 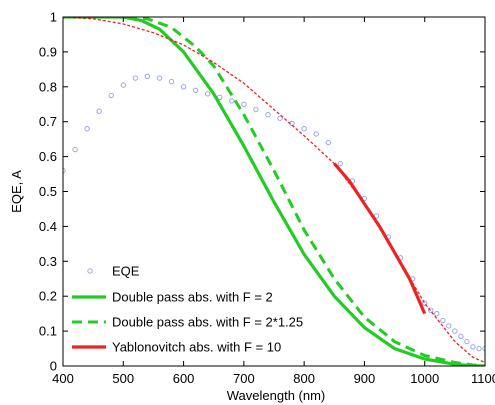 I want to click on y-tick-label: 0.3, so click(x=48, y=261).